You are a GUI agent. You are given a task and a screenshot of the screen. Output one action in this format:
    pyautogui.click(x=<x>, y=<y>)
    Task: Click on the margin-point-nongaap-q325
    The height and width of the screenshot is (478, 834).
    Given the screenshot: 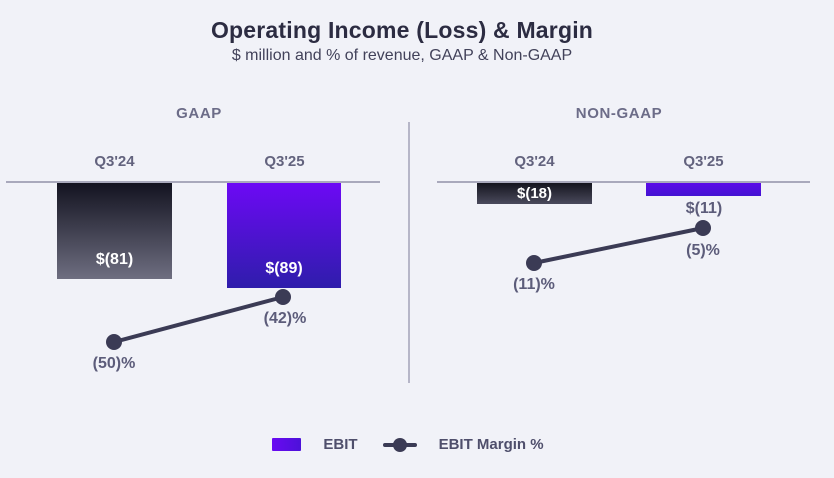 What is the action you would take?
    pyautogui.click(x=703, y=228)
    